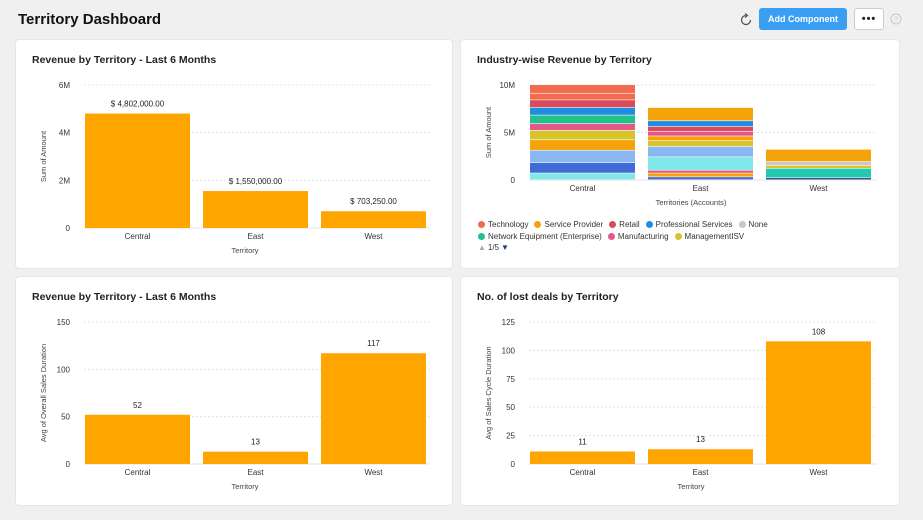 The width and height of the screenshot is (923, 520). Describe the element at coordinates (509, 350) in the screenshot. I see `y-tick-label: 100` at that location.